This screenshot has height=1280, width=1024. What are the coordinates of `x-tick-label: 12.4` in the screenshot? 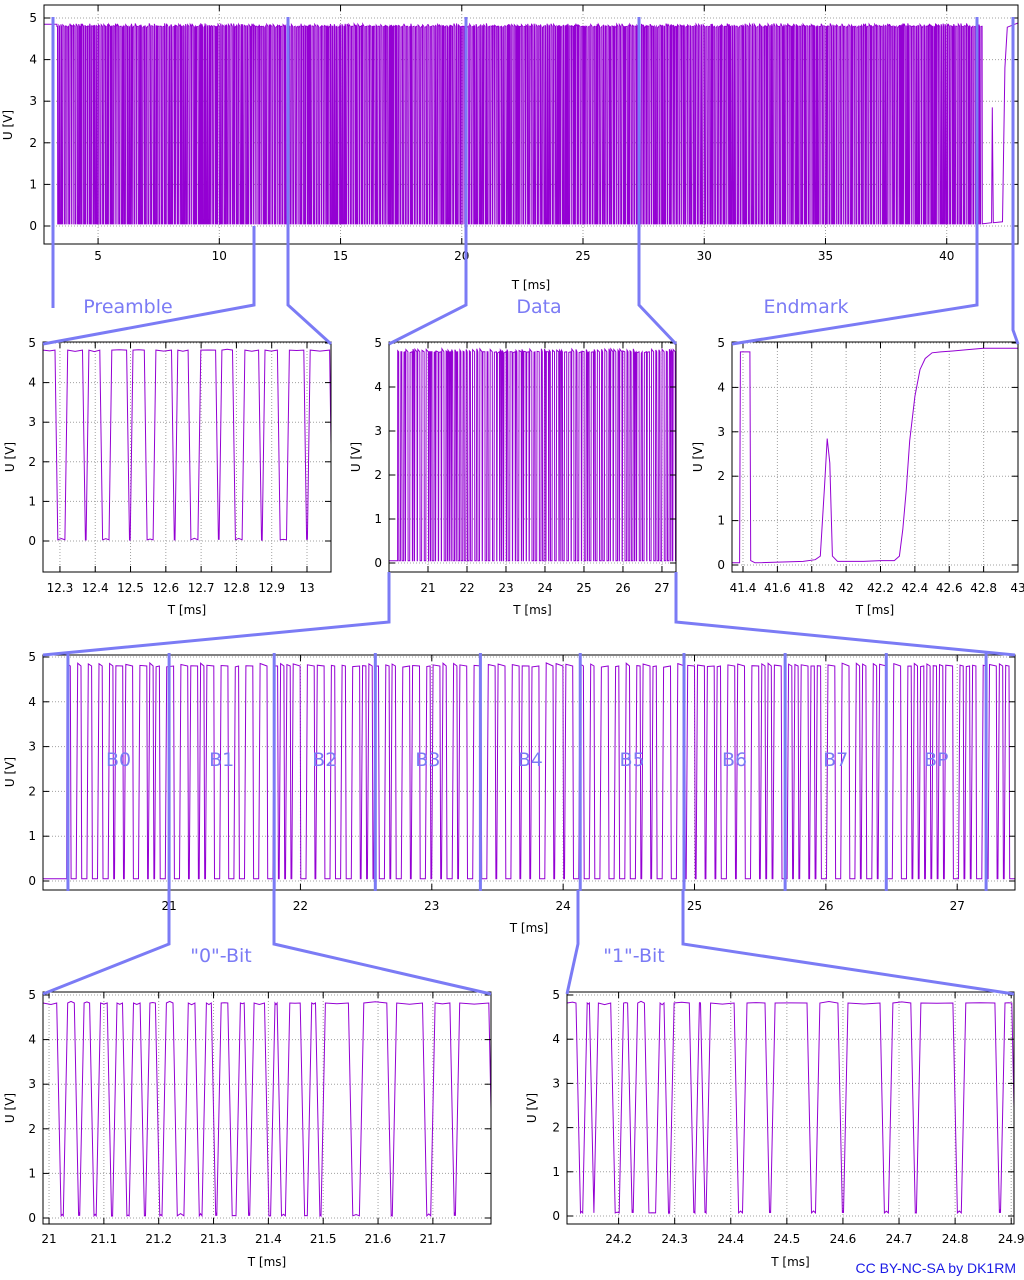 It's located at (95, 588).